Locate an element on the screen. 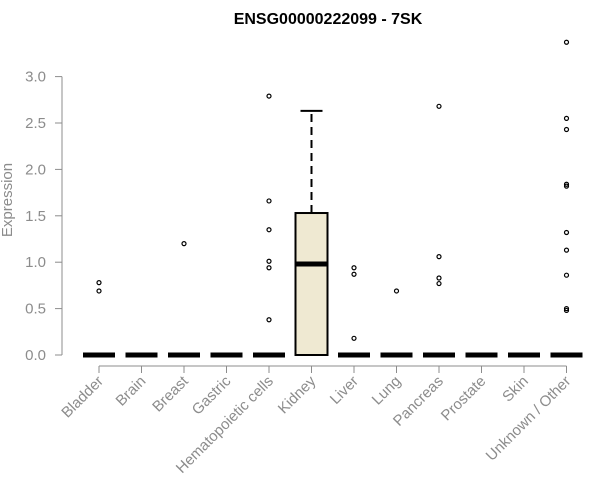 The image size is (600, 500). y-axis-title: Expression is located at coordinates (8, 200).